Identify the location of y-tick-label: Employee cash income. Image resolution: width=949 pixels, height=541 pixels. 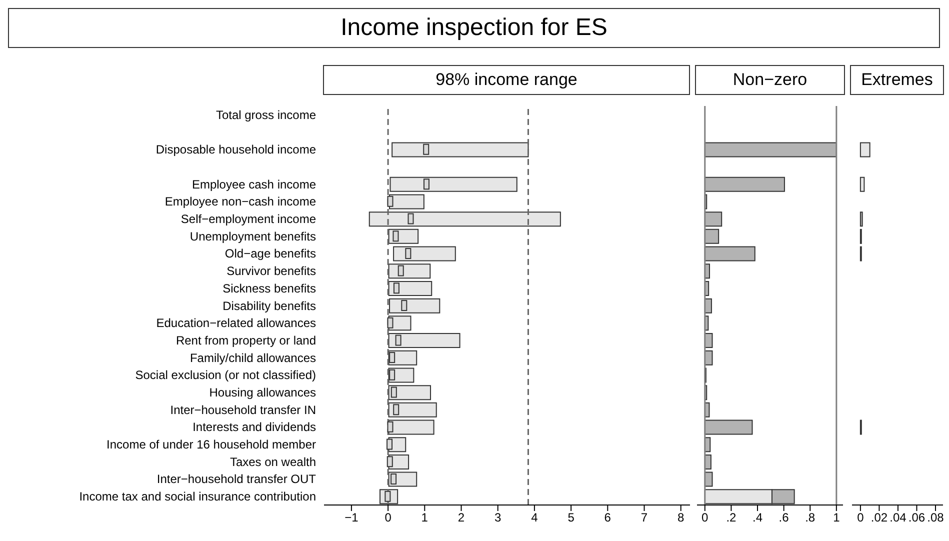
(254, 184).